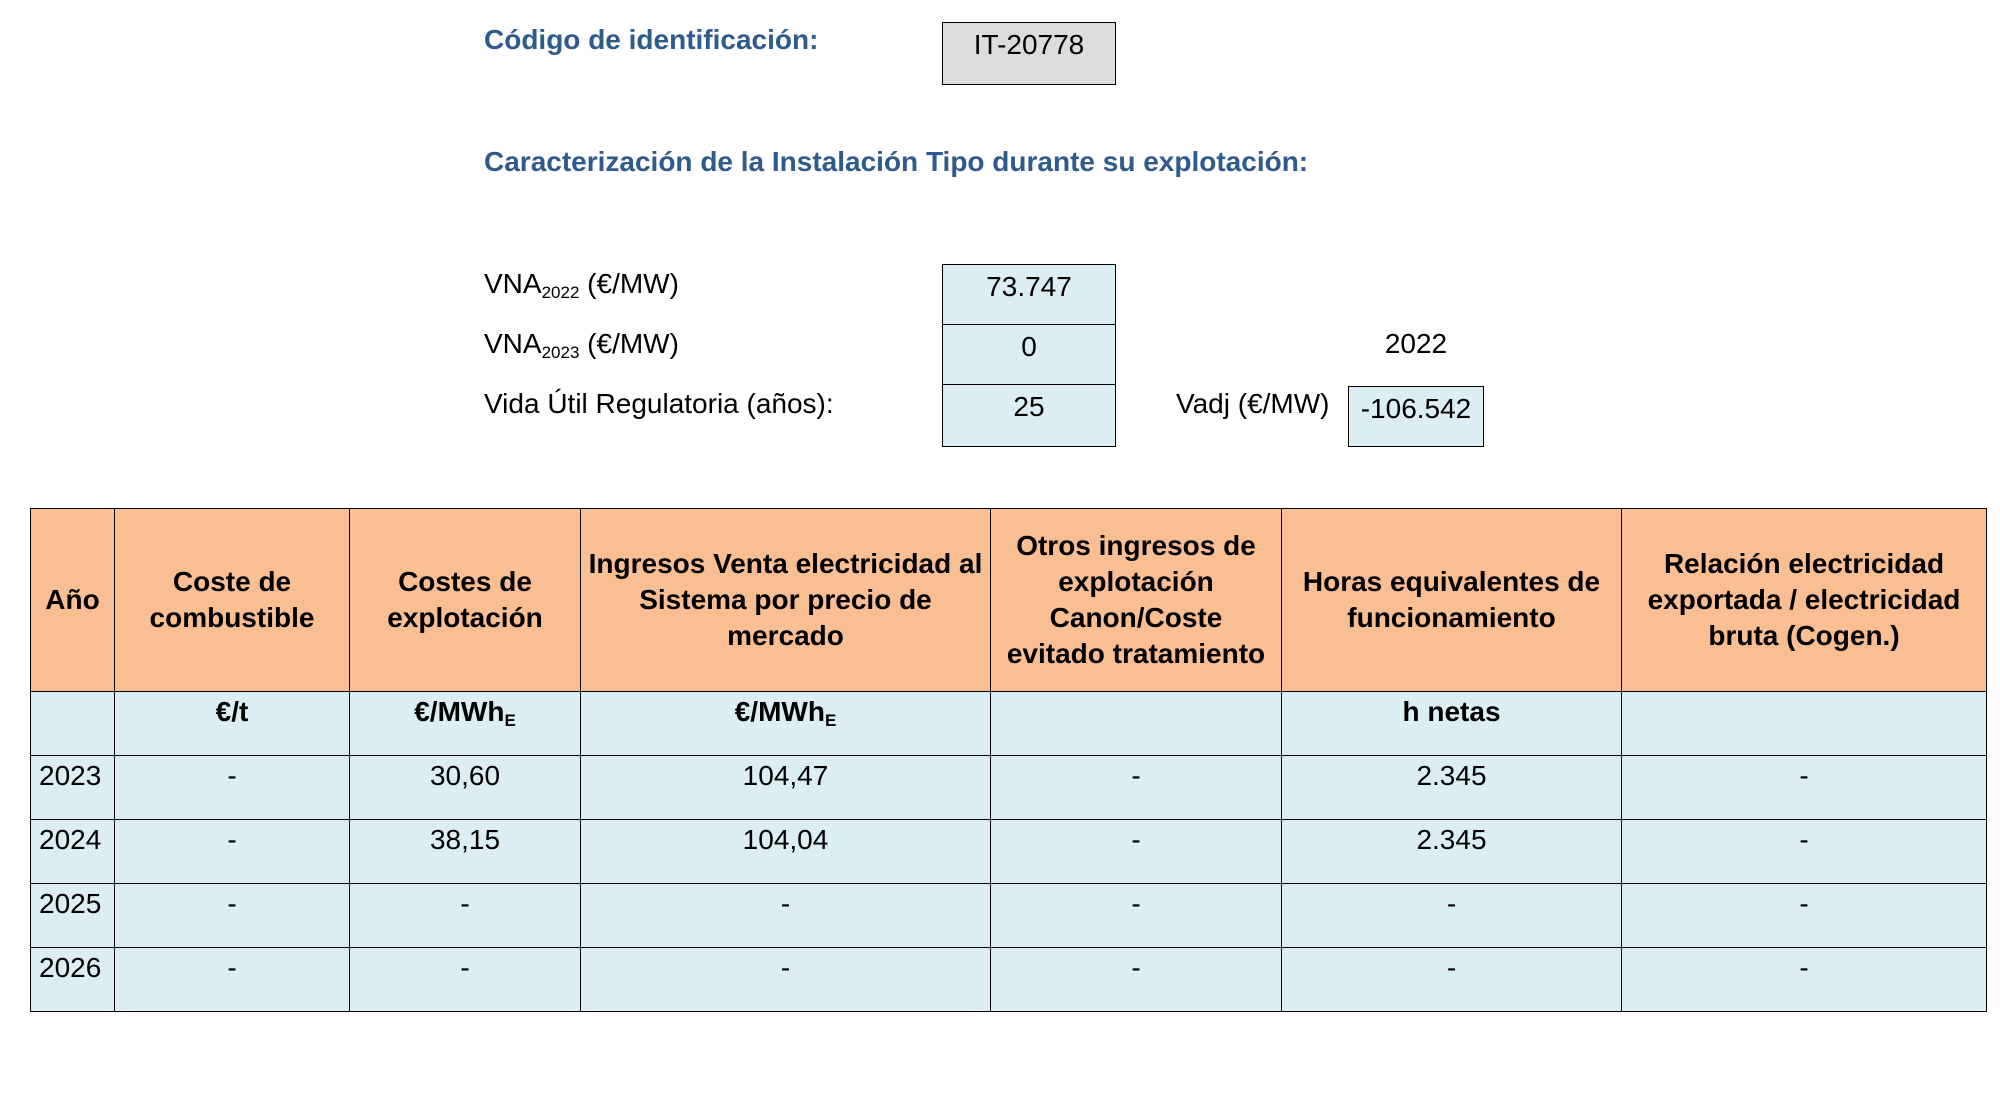 The height and width of the screenshot is (1118, 2000). I want to click on cell-year: 2026, so click(72, 979).